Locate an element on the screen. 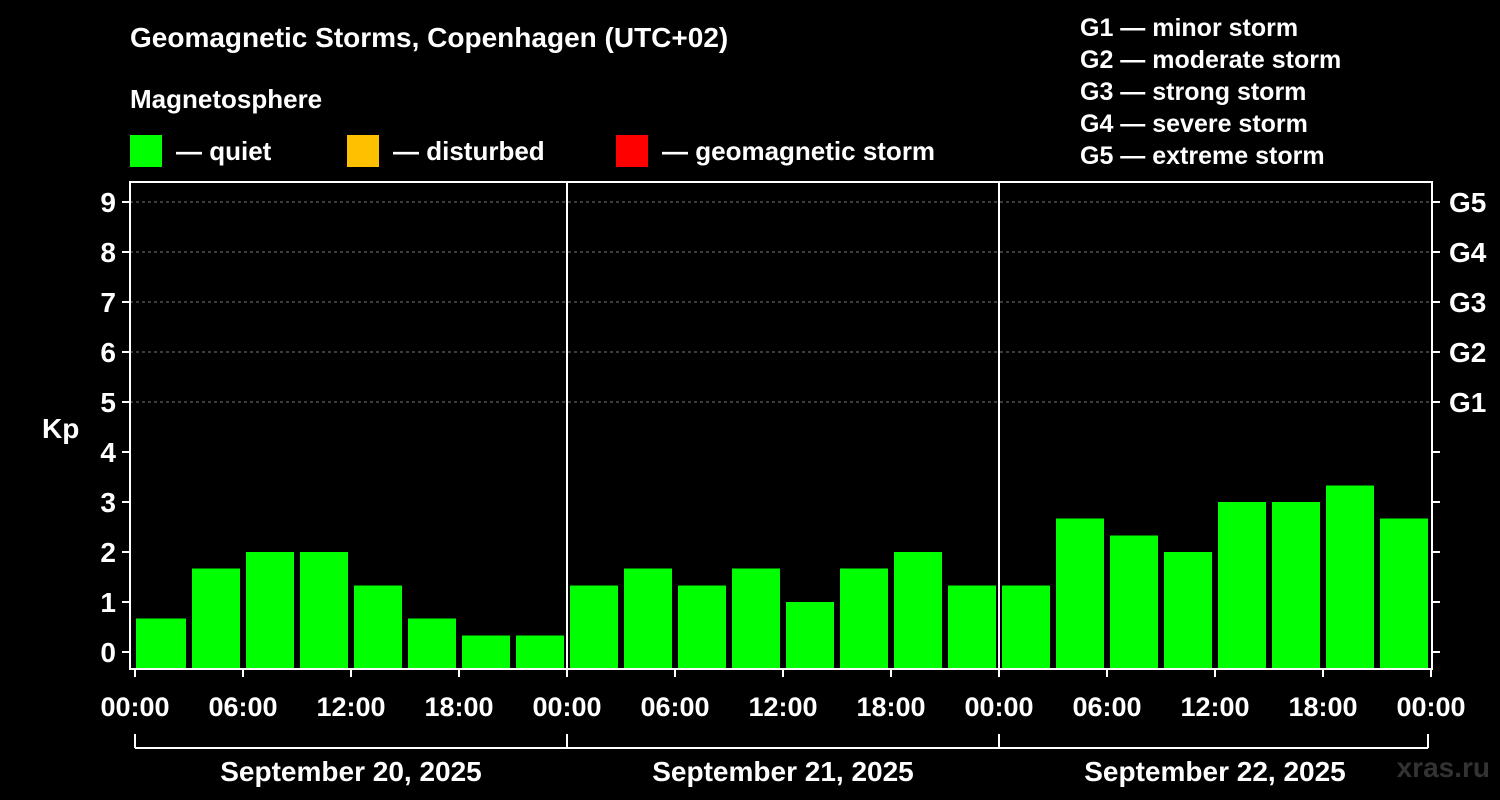 The image size is (1500, 800). legend-label-disturbed: — disturbed is located at coordinates (469, 150).